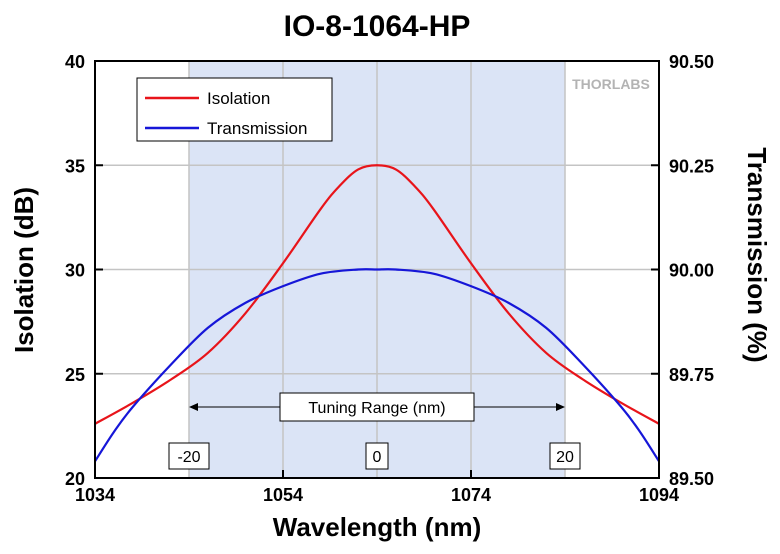  I want to click on x-tick-label: 1034, so click(95, 495).